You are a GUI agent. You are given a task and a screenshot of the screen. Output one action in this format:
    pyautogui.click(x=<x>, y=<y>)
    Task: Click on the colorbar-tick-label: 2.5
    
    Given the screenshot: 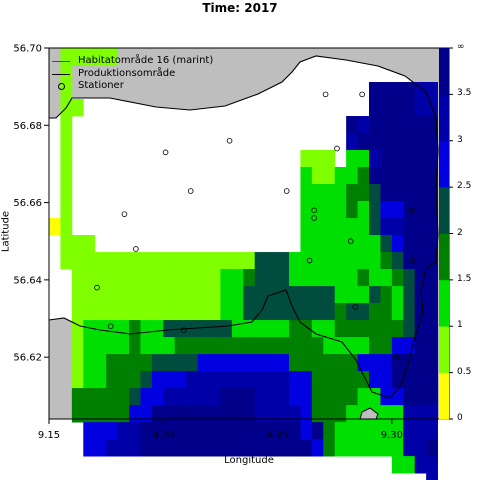 What is the action you would take?
    pyautogui.click(x=464, y=186)
    